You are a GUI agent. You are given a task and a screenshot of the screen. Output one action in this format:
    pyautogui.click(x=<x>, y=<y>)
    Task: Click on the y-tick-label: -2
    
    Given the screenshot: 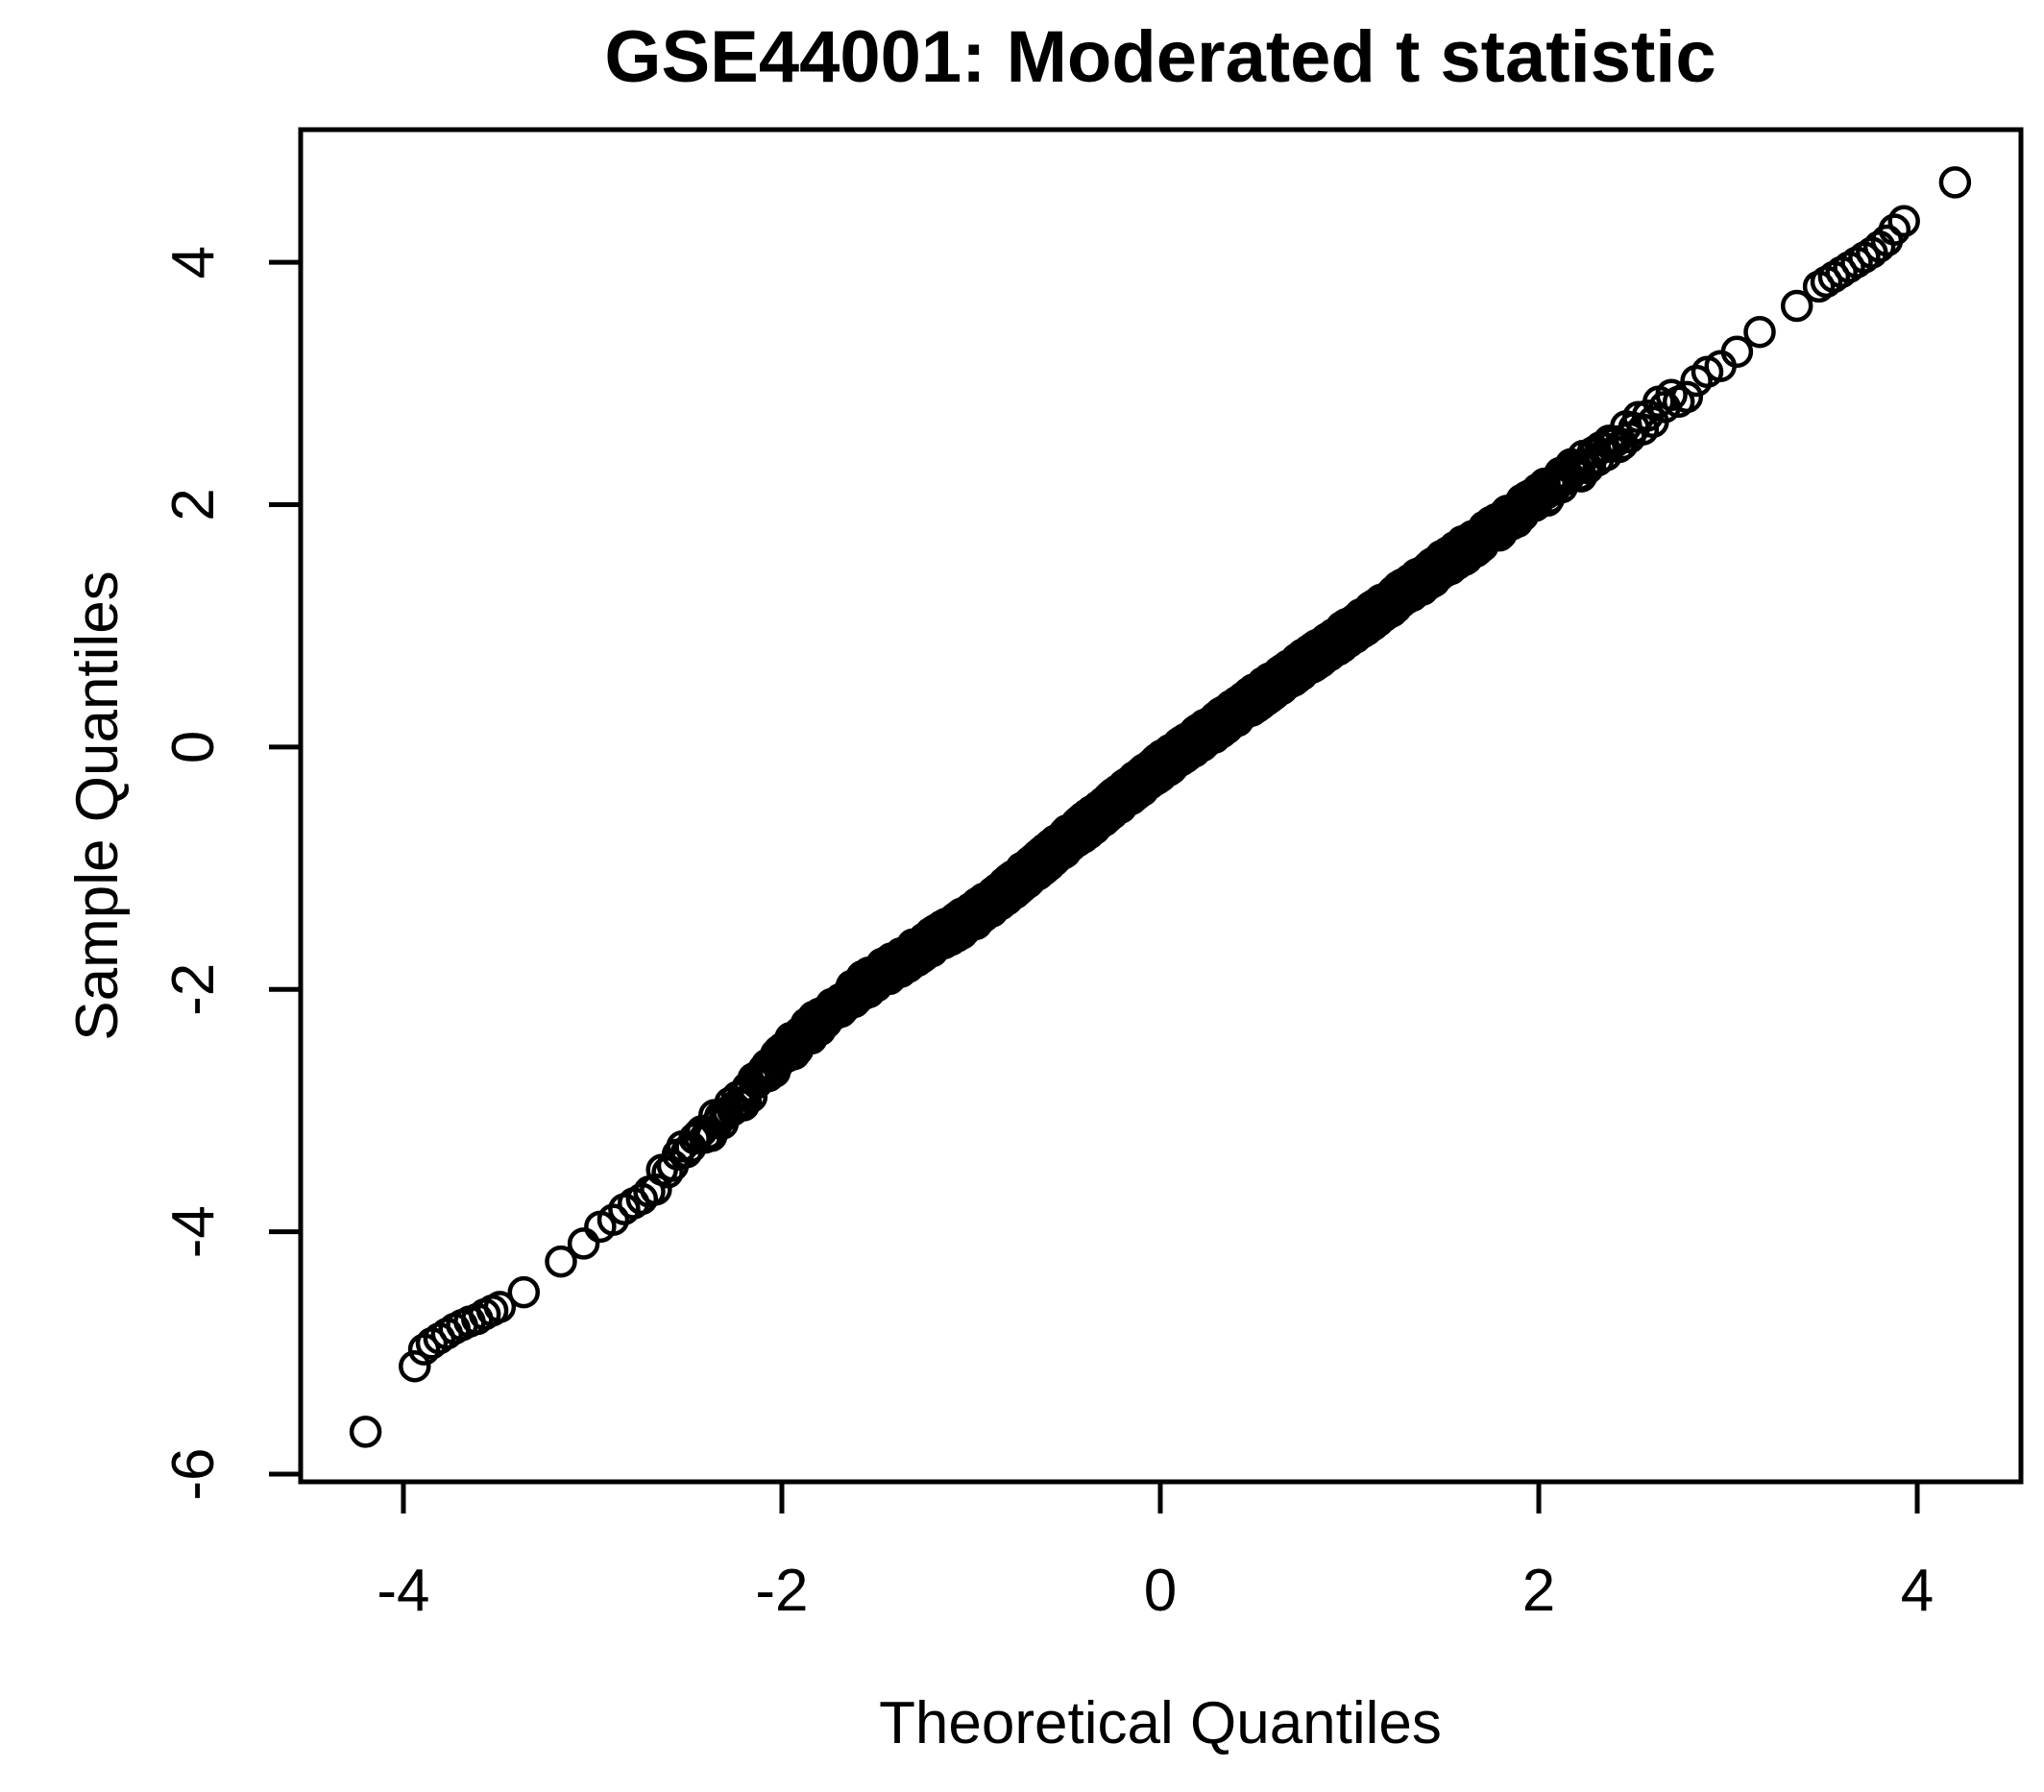 What is the action you would take?
    pyautogui.click(x=193, y=989)
    